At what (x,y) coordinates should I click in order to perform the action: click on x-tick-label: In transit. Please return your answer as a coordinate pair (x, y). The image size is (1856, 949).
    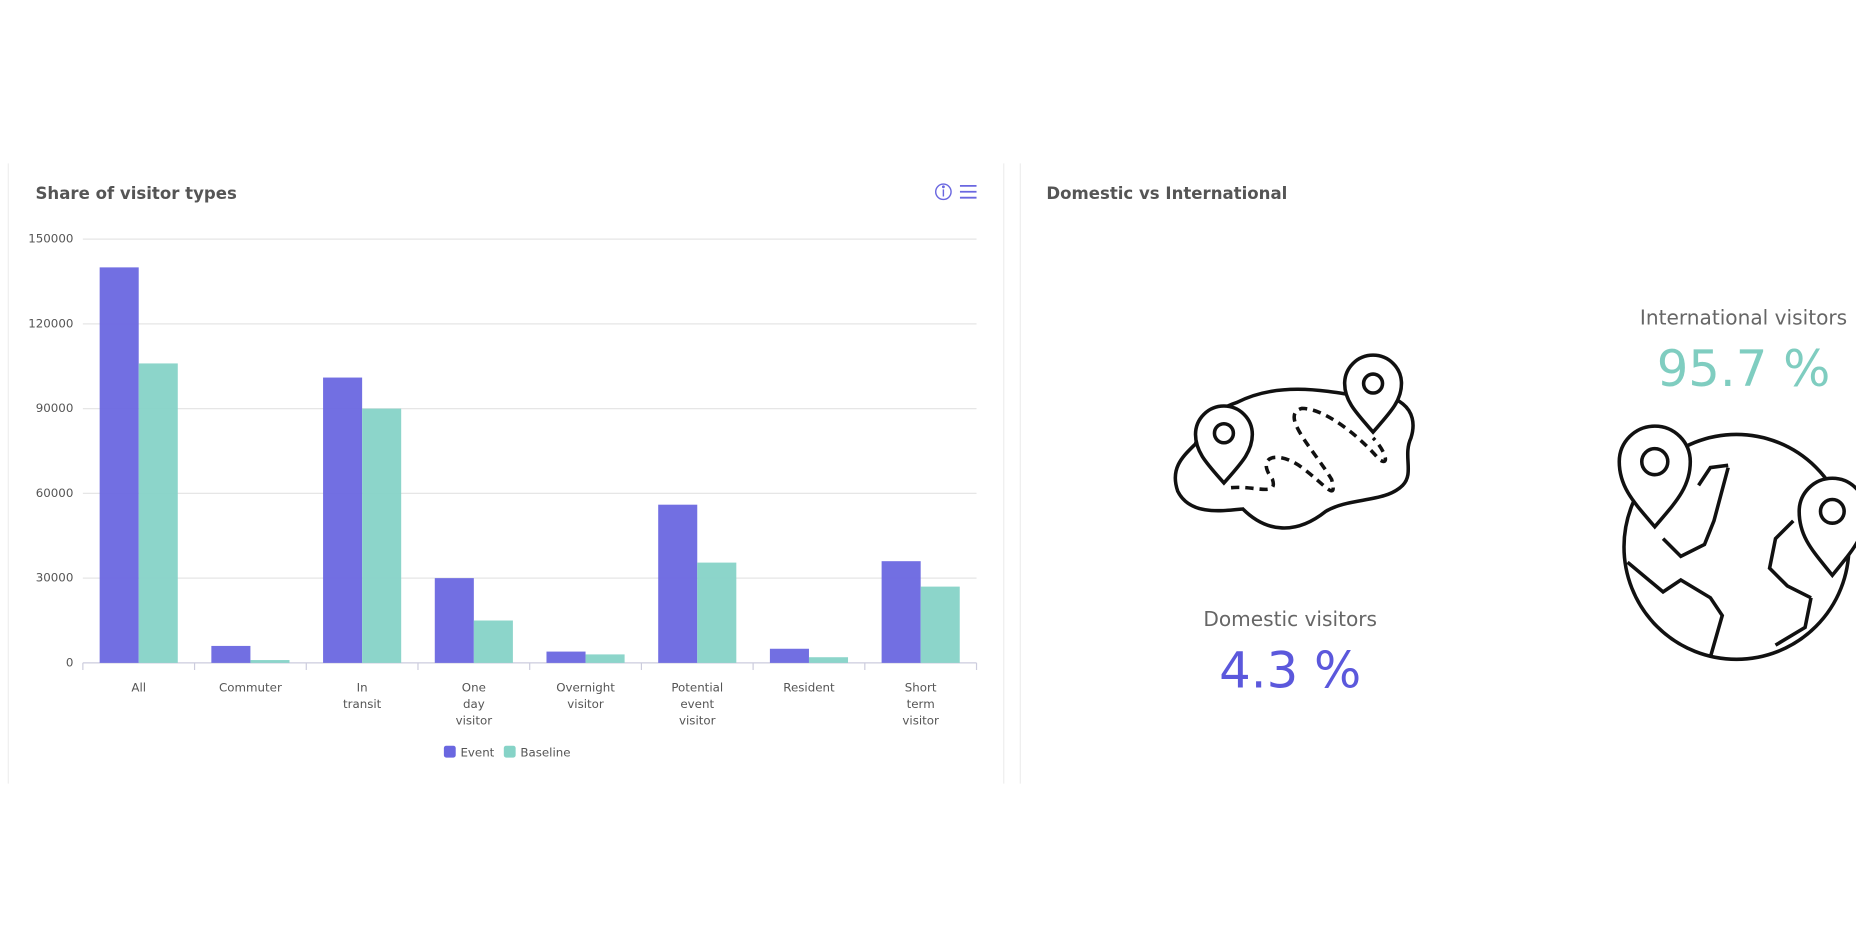
    Looking at the image, I should click on (362, 695).